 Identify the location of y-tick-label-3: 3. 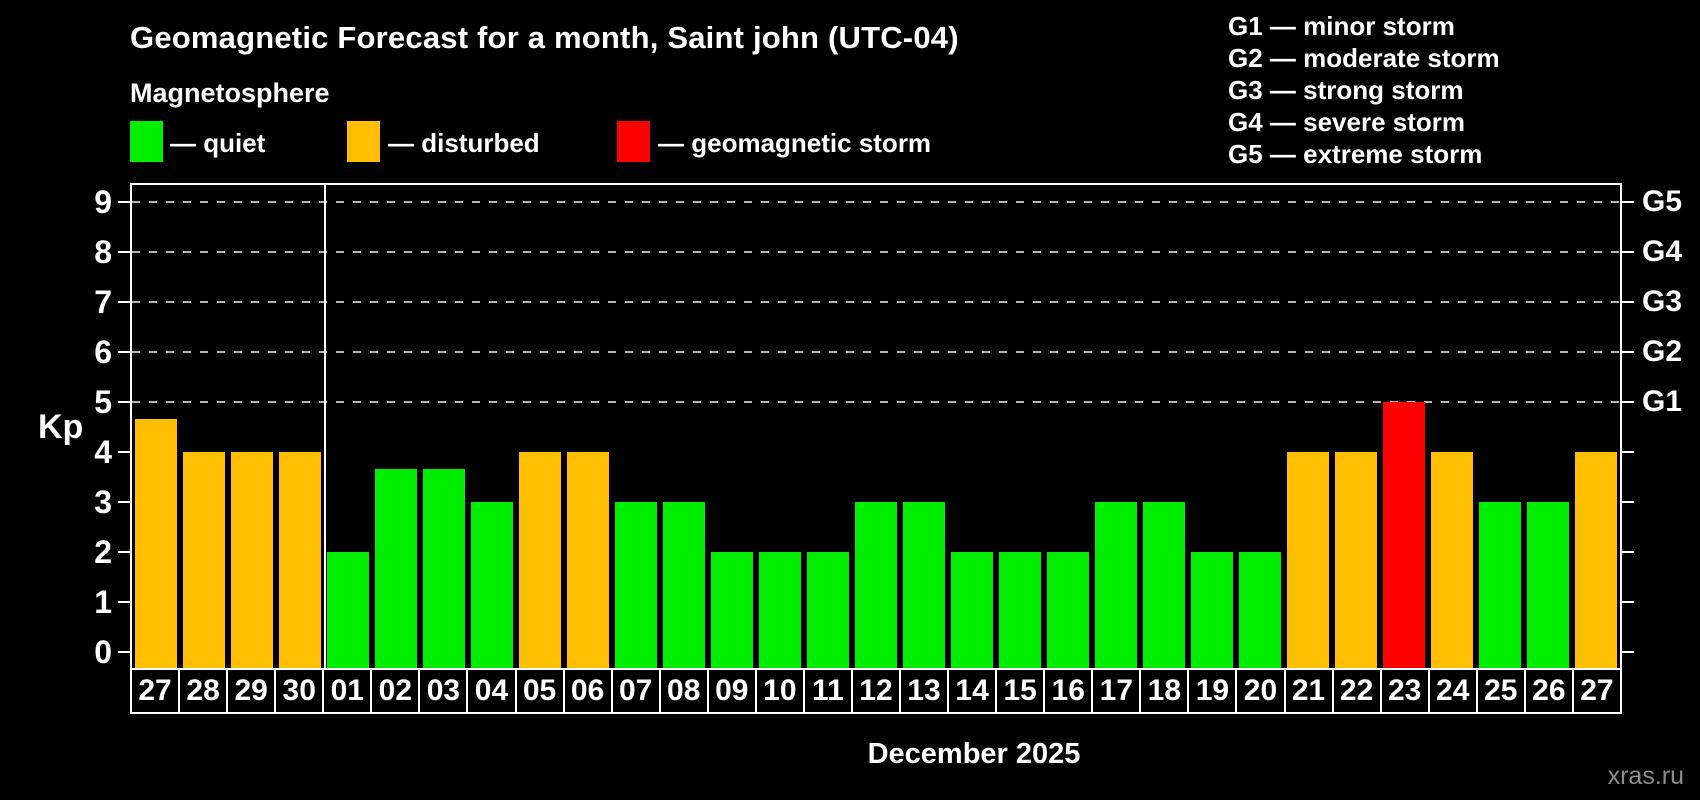
(103, 502).